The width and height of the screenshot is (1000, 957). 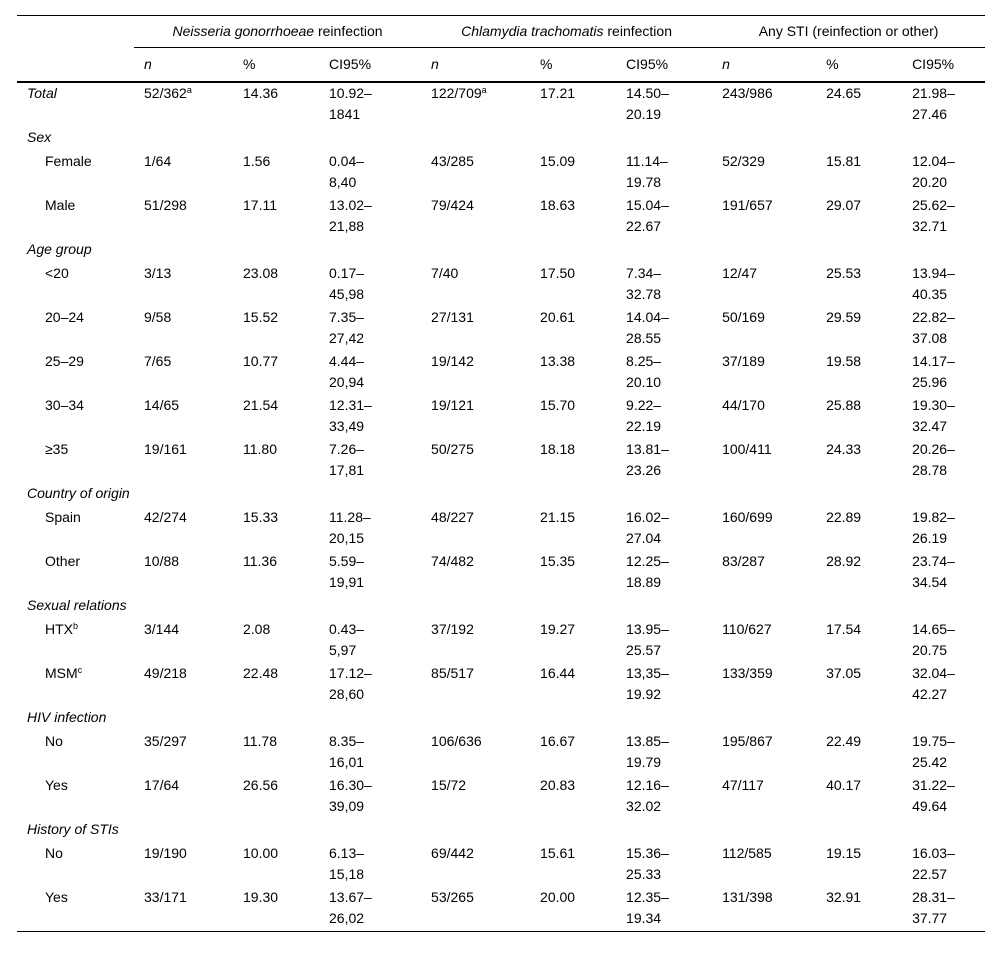 I want to click on n-cell: 12/47, so click(x=764, y=285).